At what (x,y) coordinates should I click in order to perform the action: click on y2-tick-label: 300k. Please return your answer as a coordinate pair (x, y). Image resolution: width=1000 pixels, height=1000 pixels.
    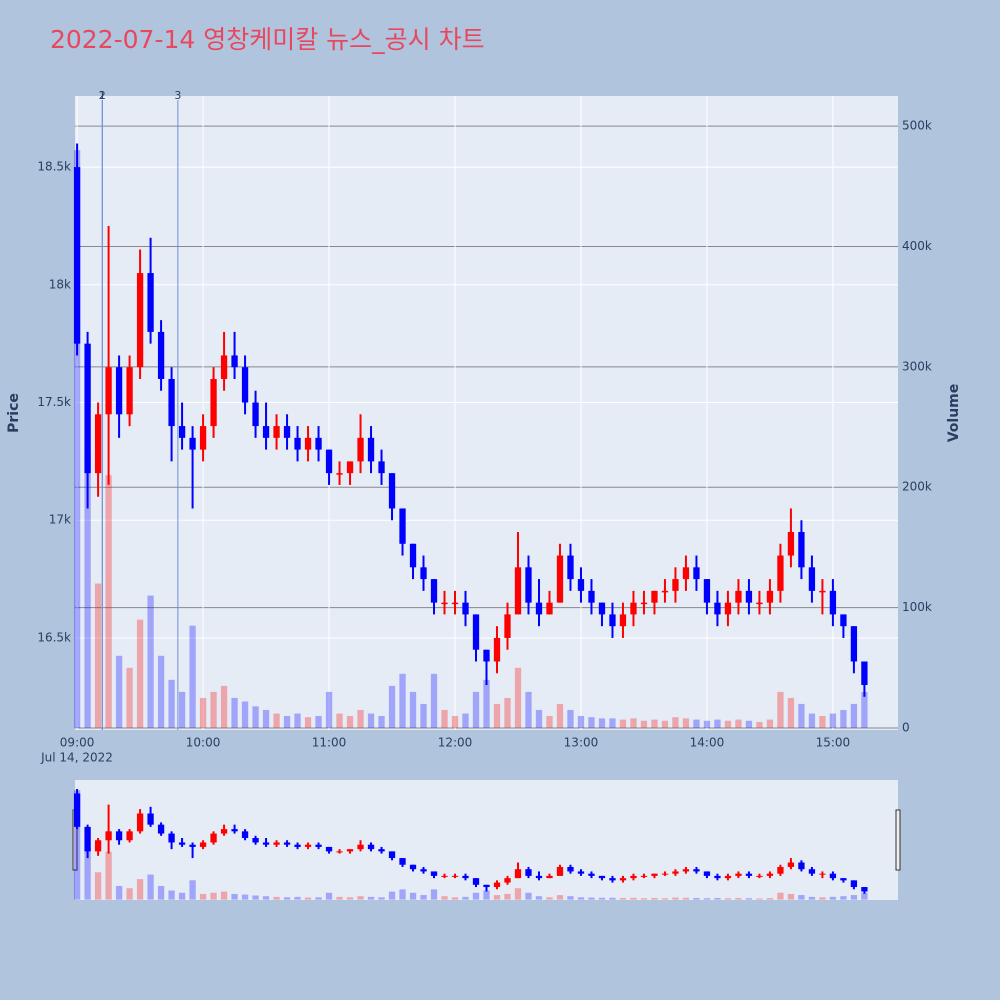
    Looking at the image, I should click on (917, 366).